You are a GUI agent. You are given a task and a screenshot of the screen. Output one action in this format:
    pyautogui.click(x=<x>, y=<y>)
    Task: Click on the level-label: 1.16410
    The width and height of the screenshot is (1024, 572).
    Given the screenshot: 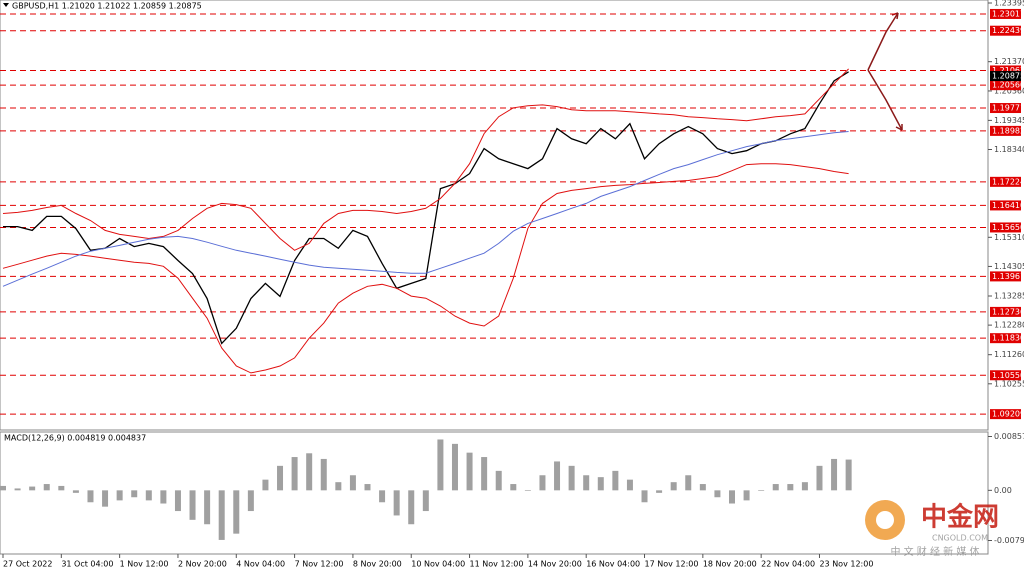 What is the action you would take?
    pyautogui.click(x=1008, y=205)
    